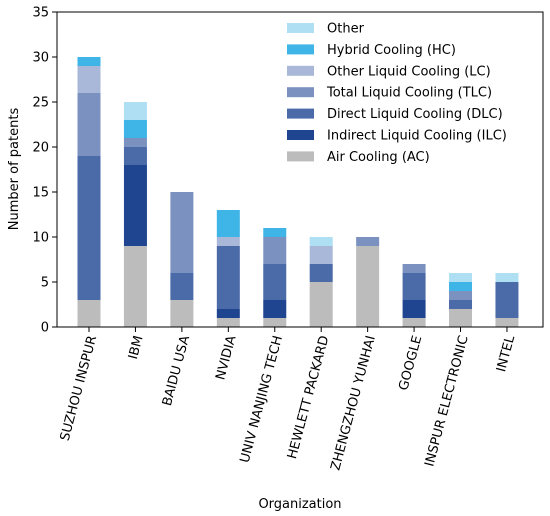 The width and height of the screenshot is (550, 516). I want to click on x-axis-title: Organization, so click(299, 504).